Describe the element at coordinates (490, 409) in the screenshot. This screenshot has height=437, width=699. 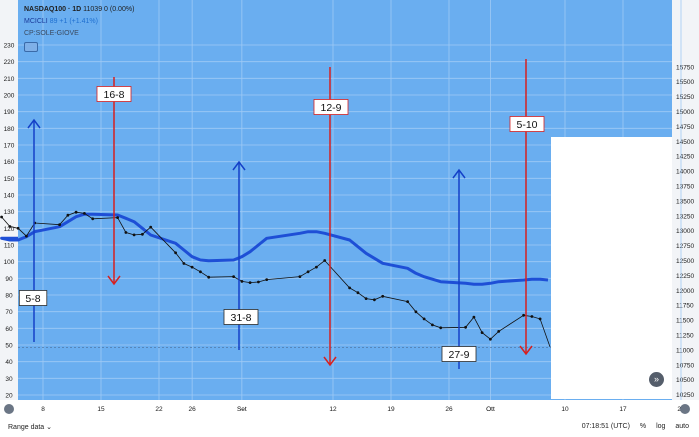
I see `time-axis-tick-label: Ott` at that location.